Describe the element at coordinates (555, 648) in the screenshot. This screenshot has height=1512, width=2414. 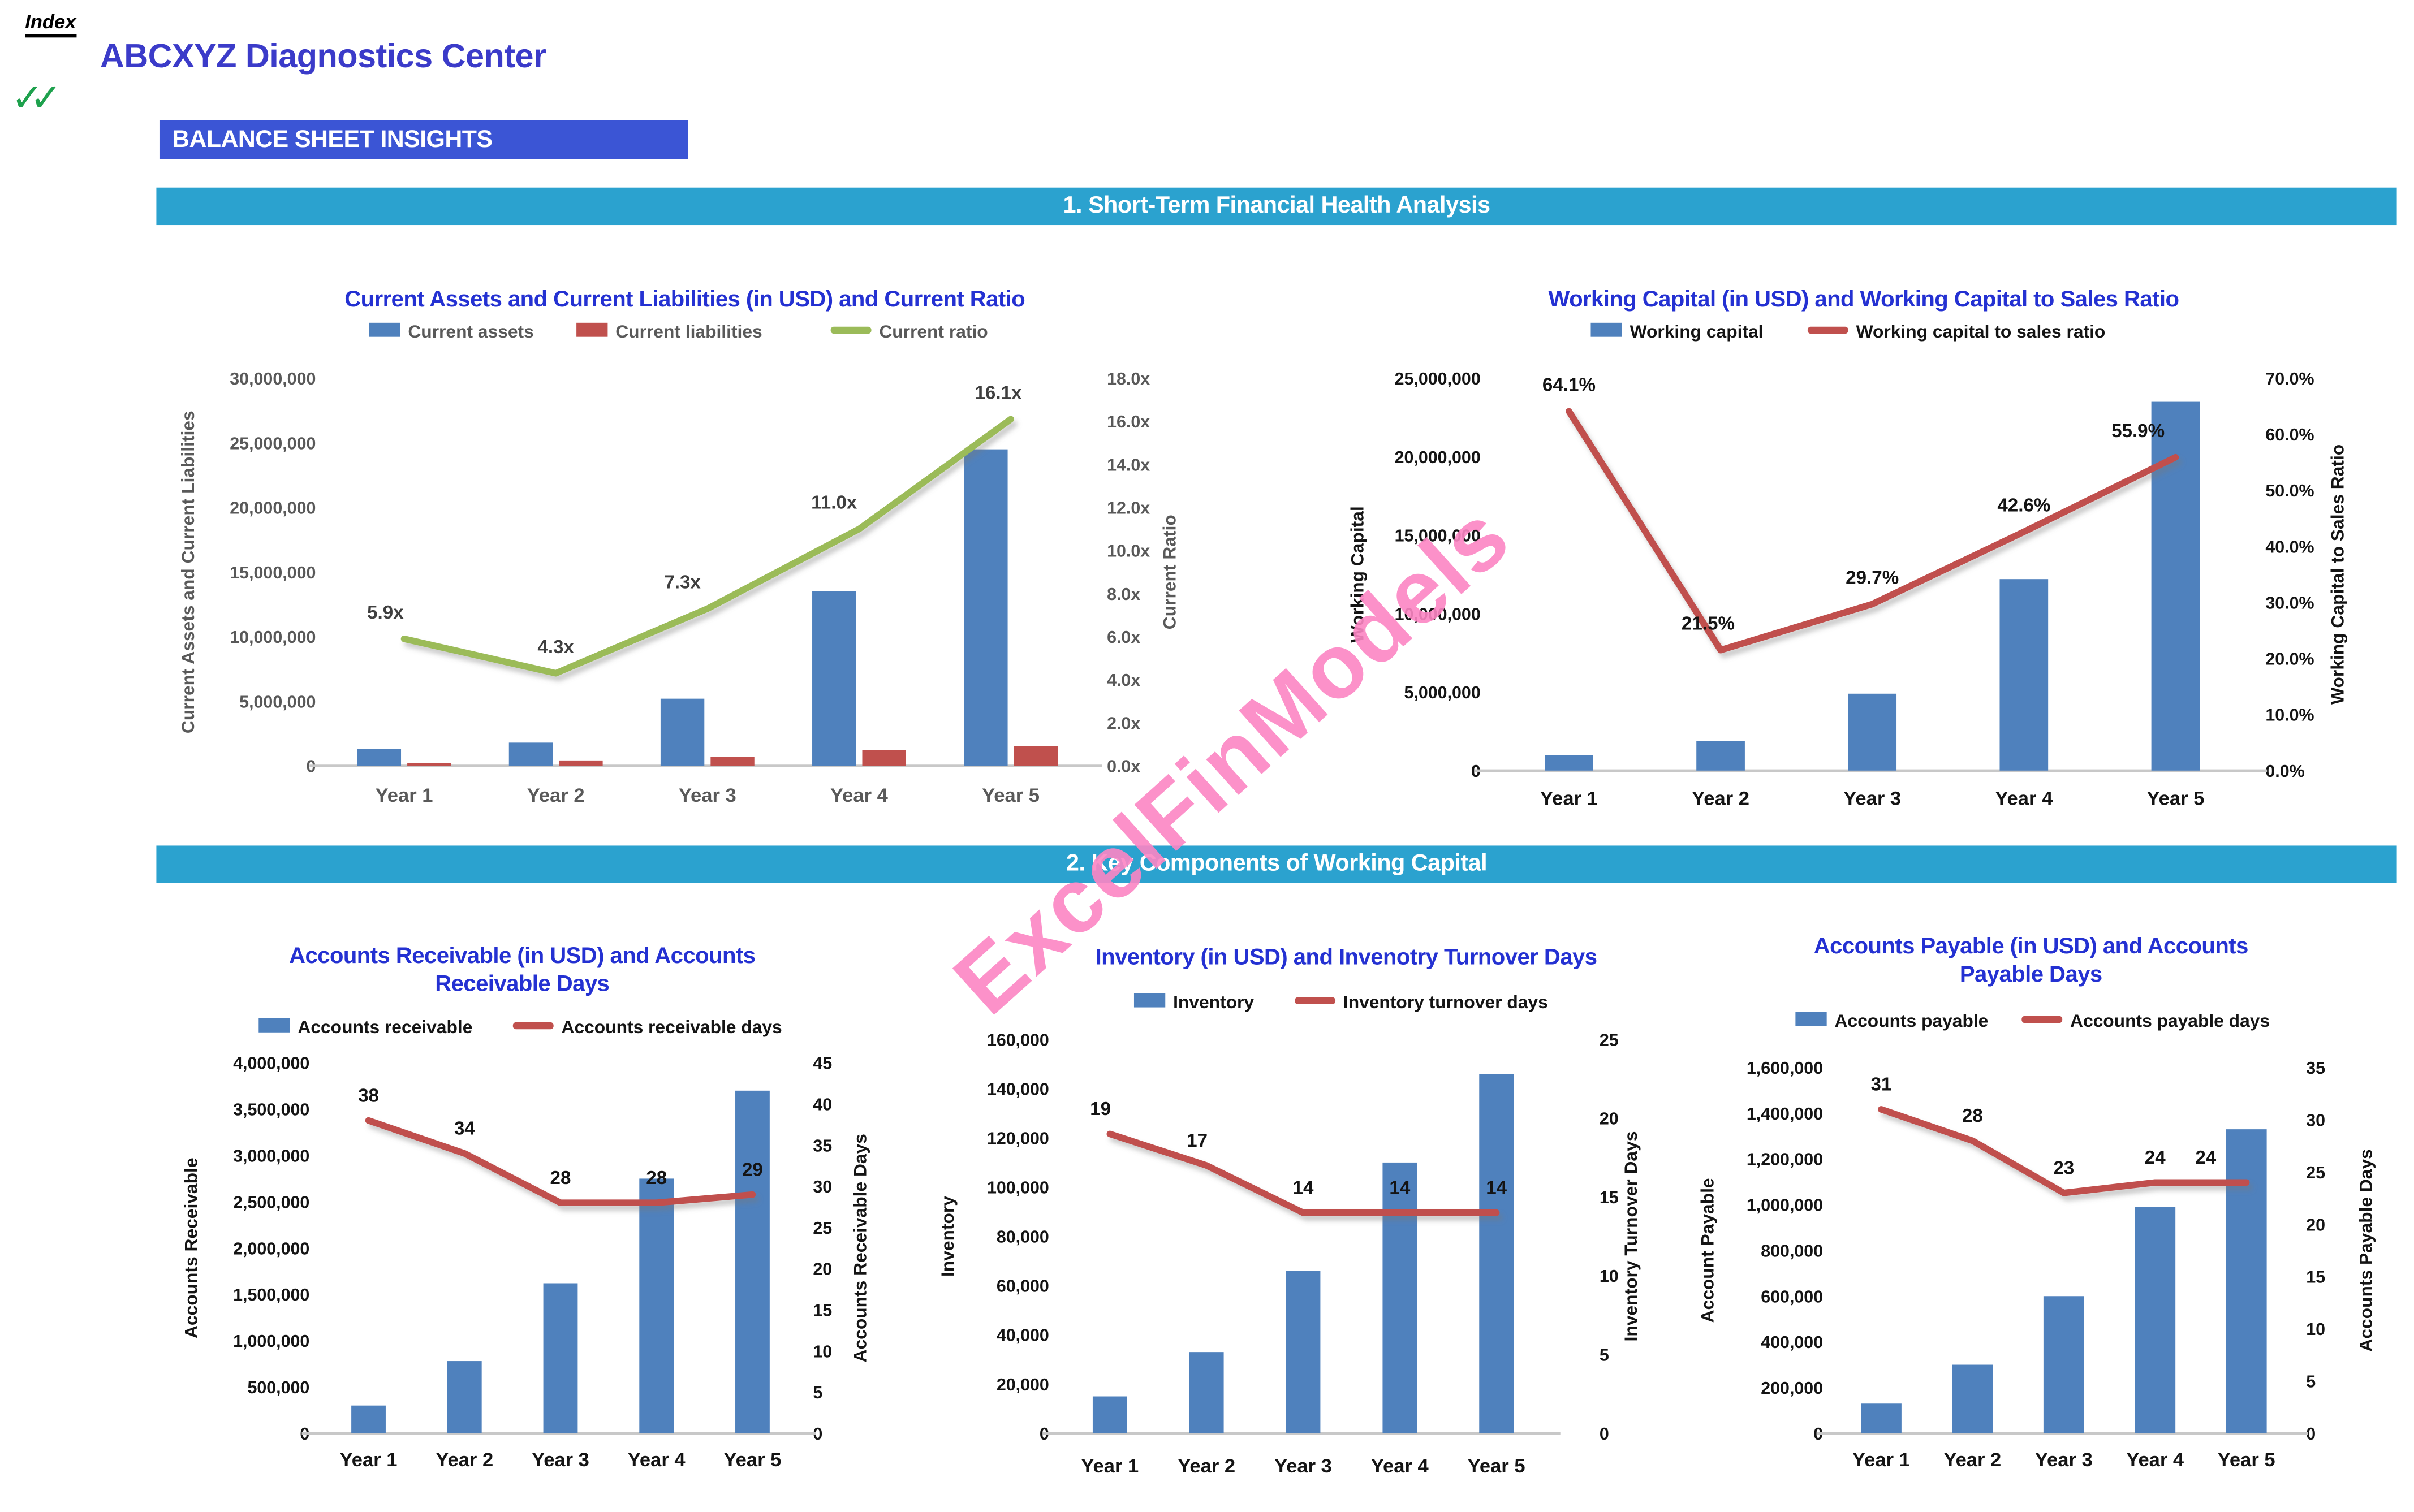
I see `data-label: 4.3x` at that location.